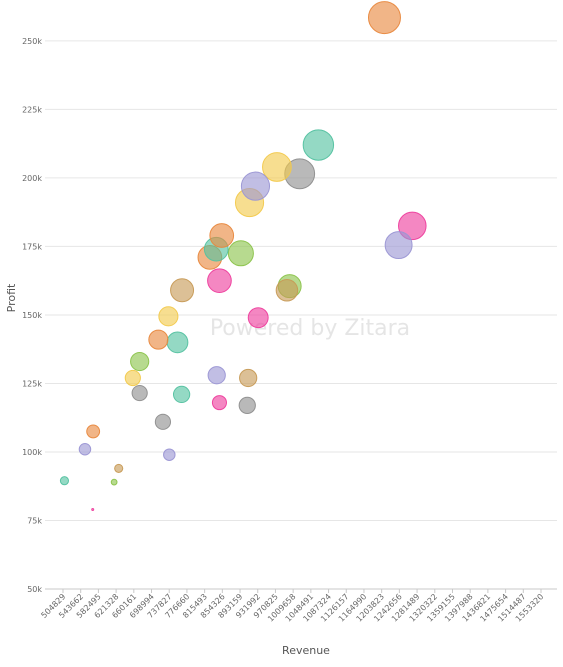 Image resolution: width=563 pixels, height=667 pixels. I want to click on y-tick-label: 175k, so click(32, 246).